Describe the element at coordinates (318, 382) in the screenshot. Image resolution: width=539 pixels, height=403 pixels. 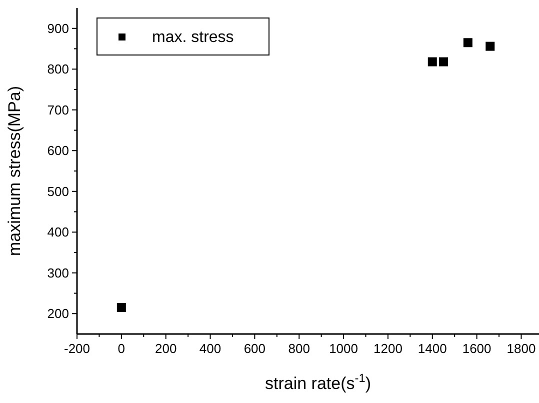
I see `x-axis-title: strain rate(s$^{-1}$)` at that location.